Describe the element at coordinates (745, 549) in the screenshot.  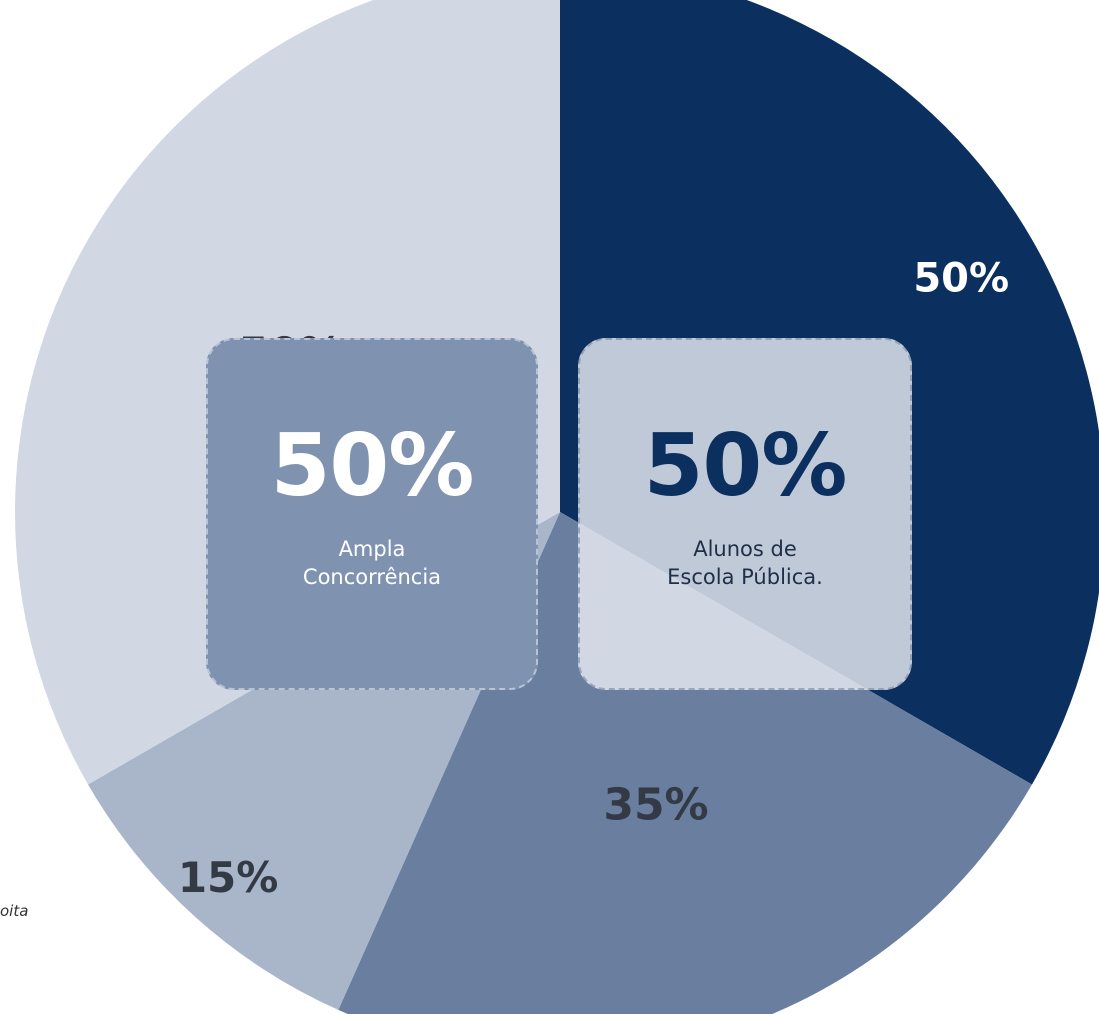
I see `escola-publica-label-line1: Alunos de` at that location.